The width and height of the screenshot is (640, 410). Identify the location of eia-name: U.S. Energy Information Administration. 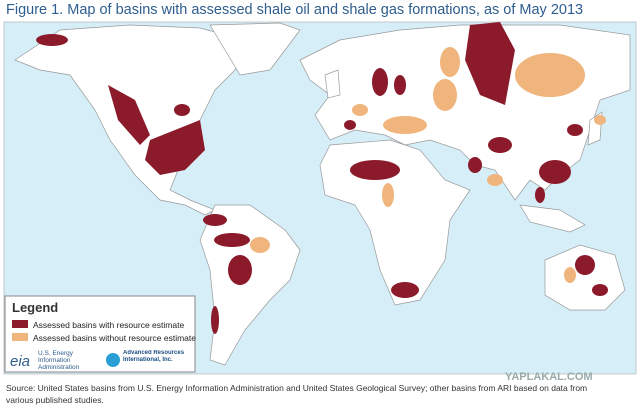
(59, 360).